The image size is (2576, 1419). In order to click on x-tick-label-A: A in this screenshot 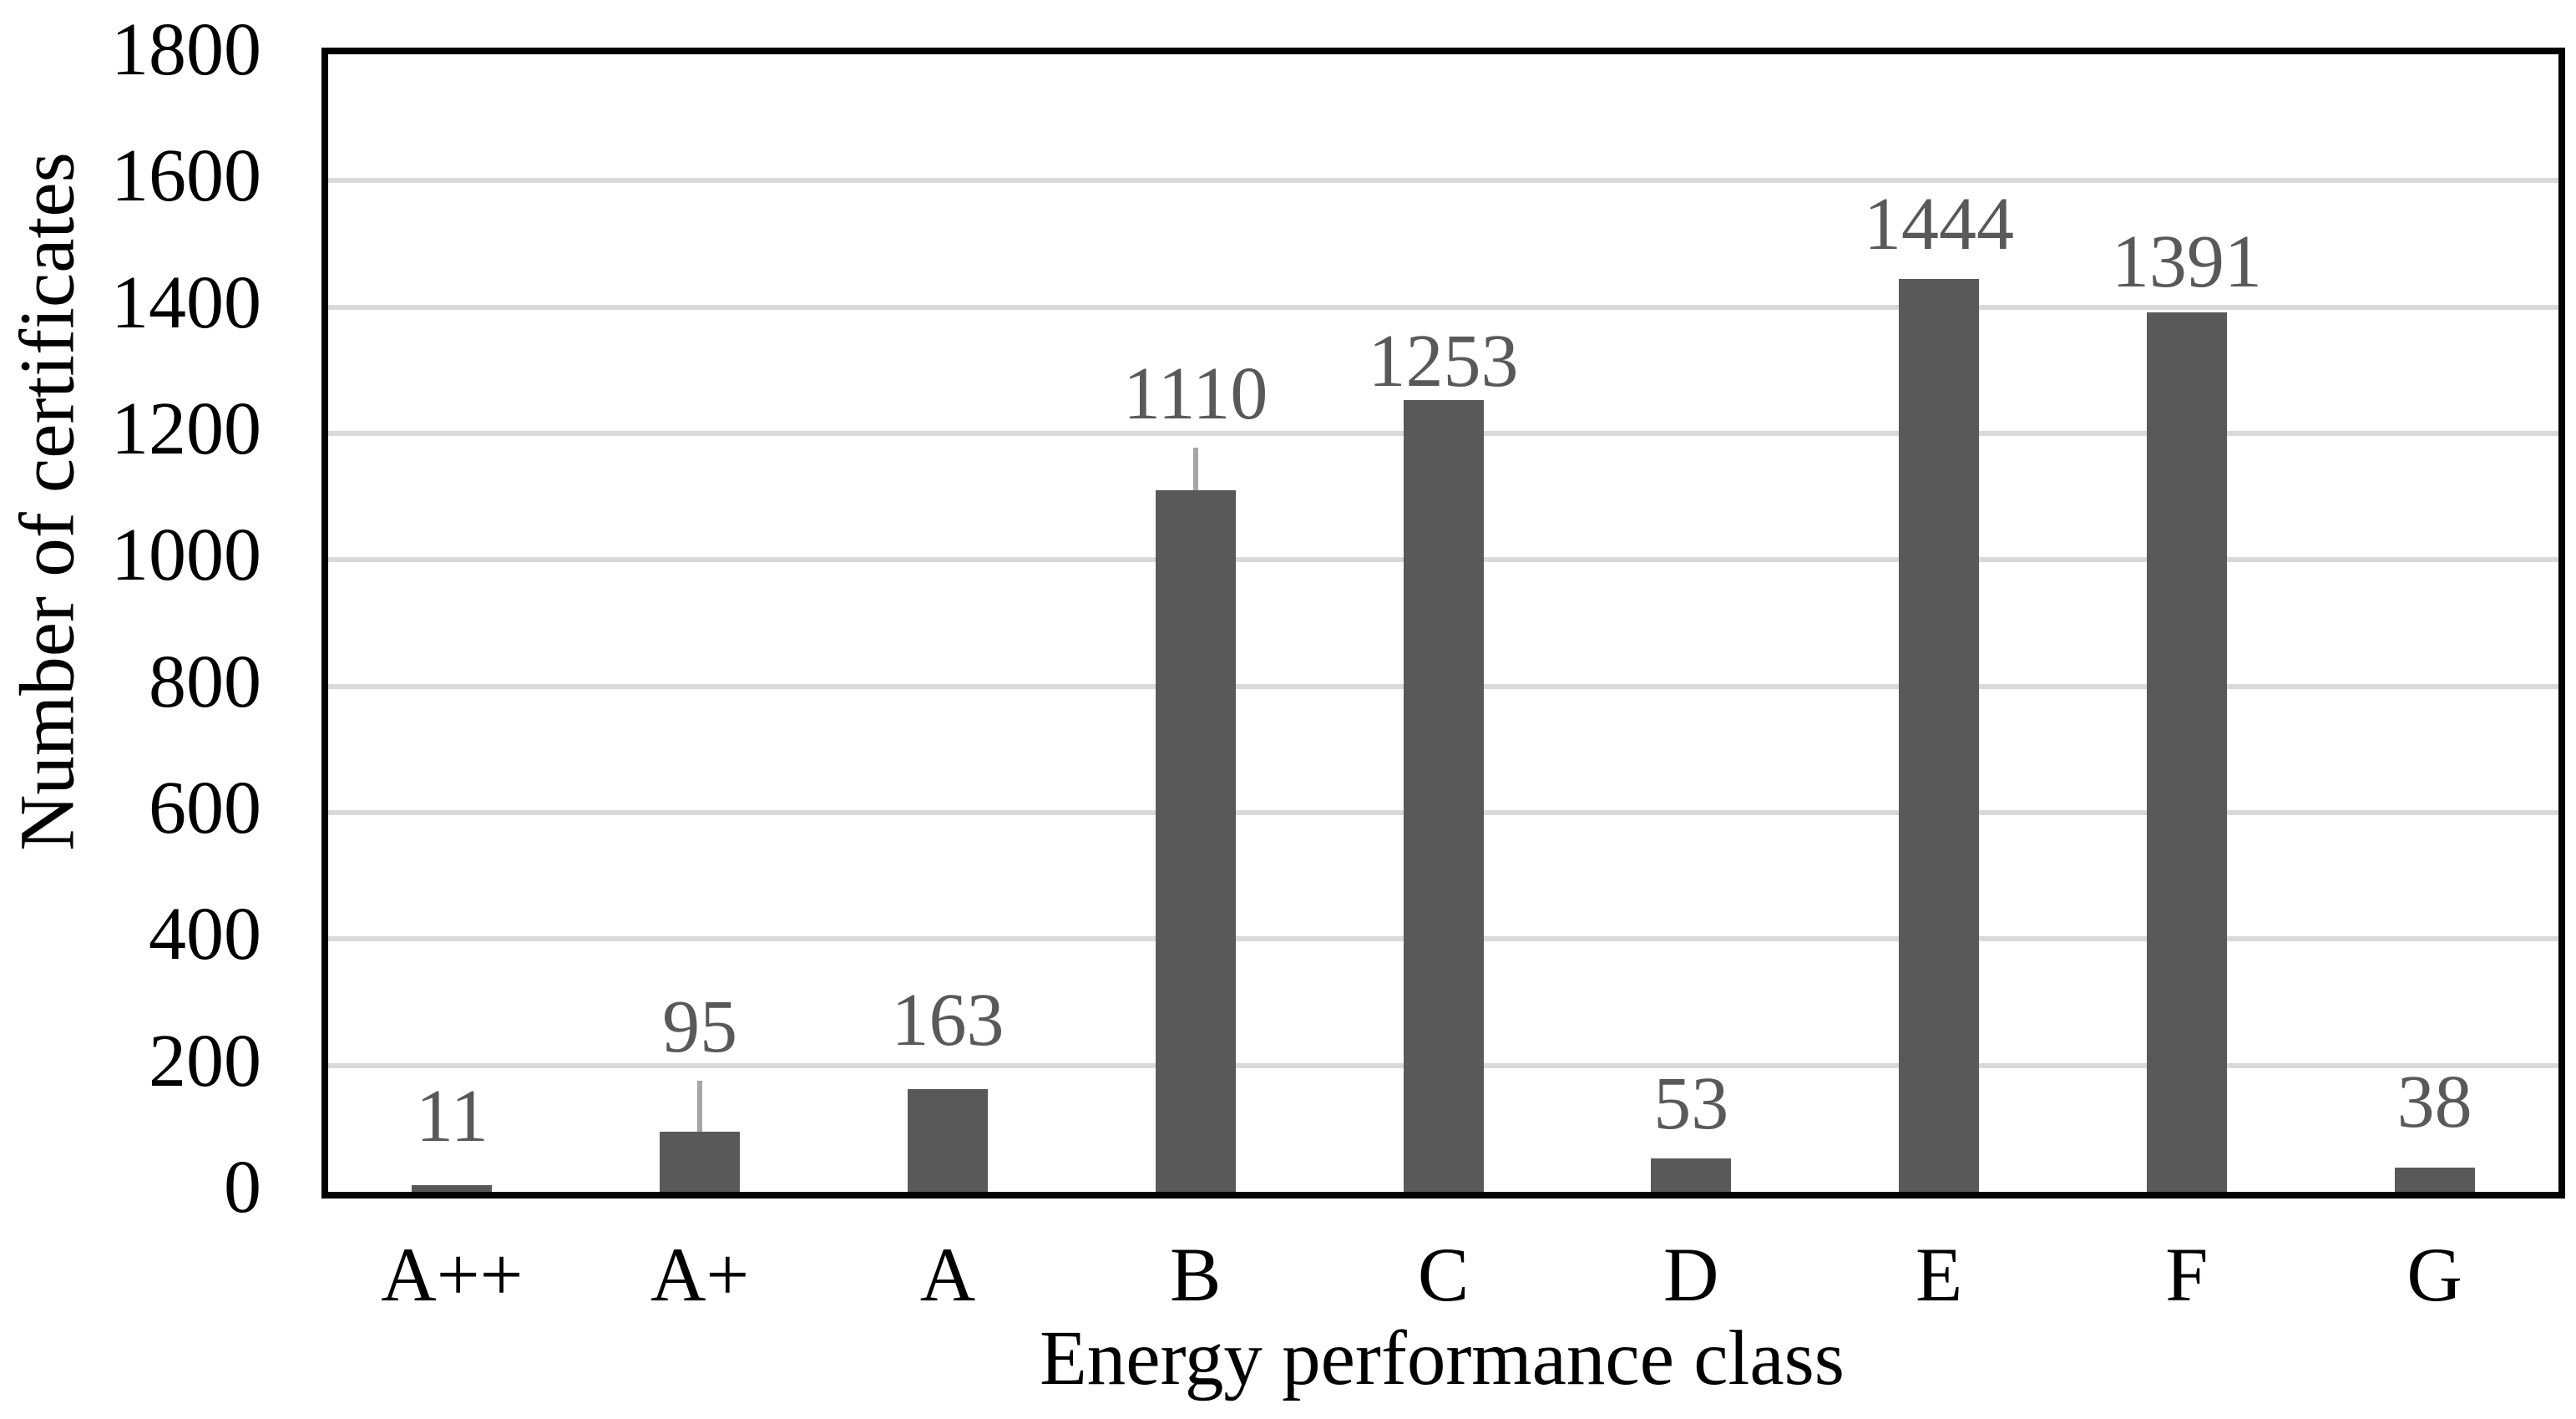, I will do `click(948, 1274)`.